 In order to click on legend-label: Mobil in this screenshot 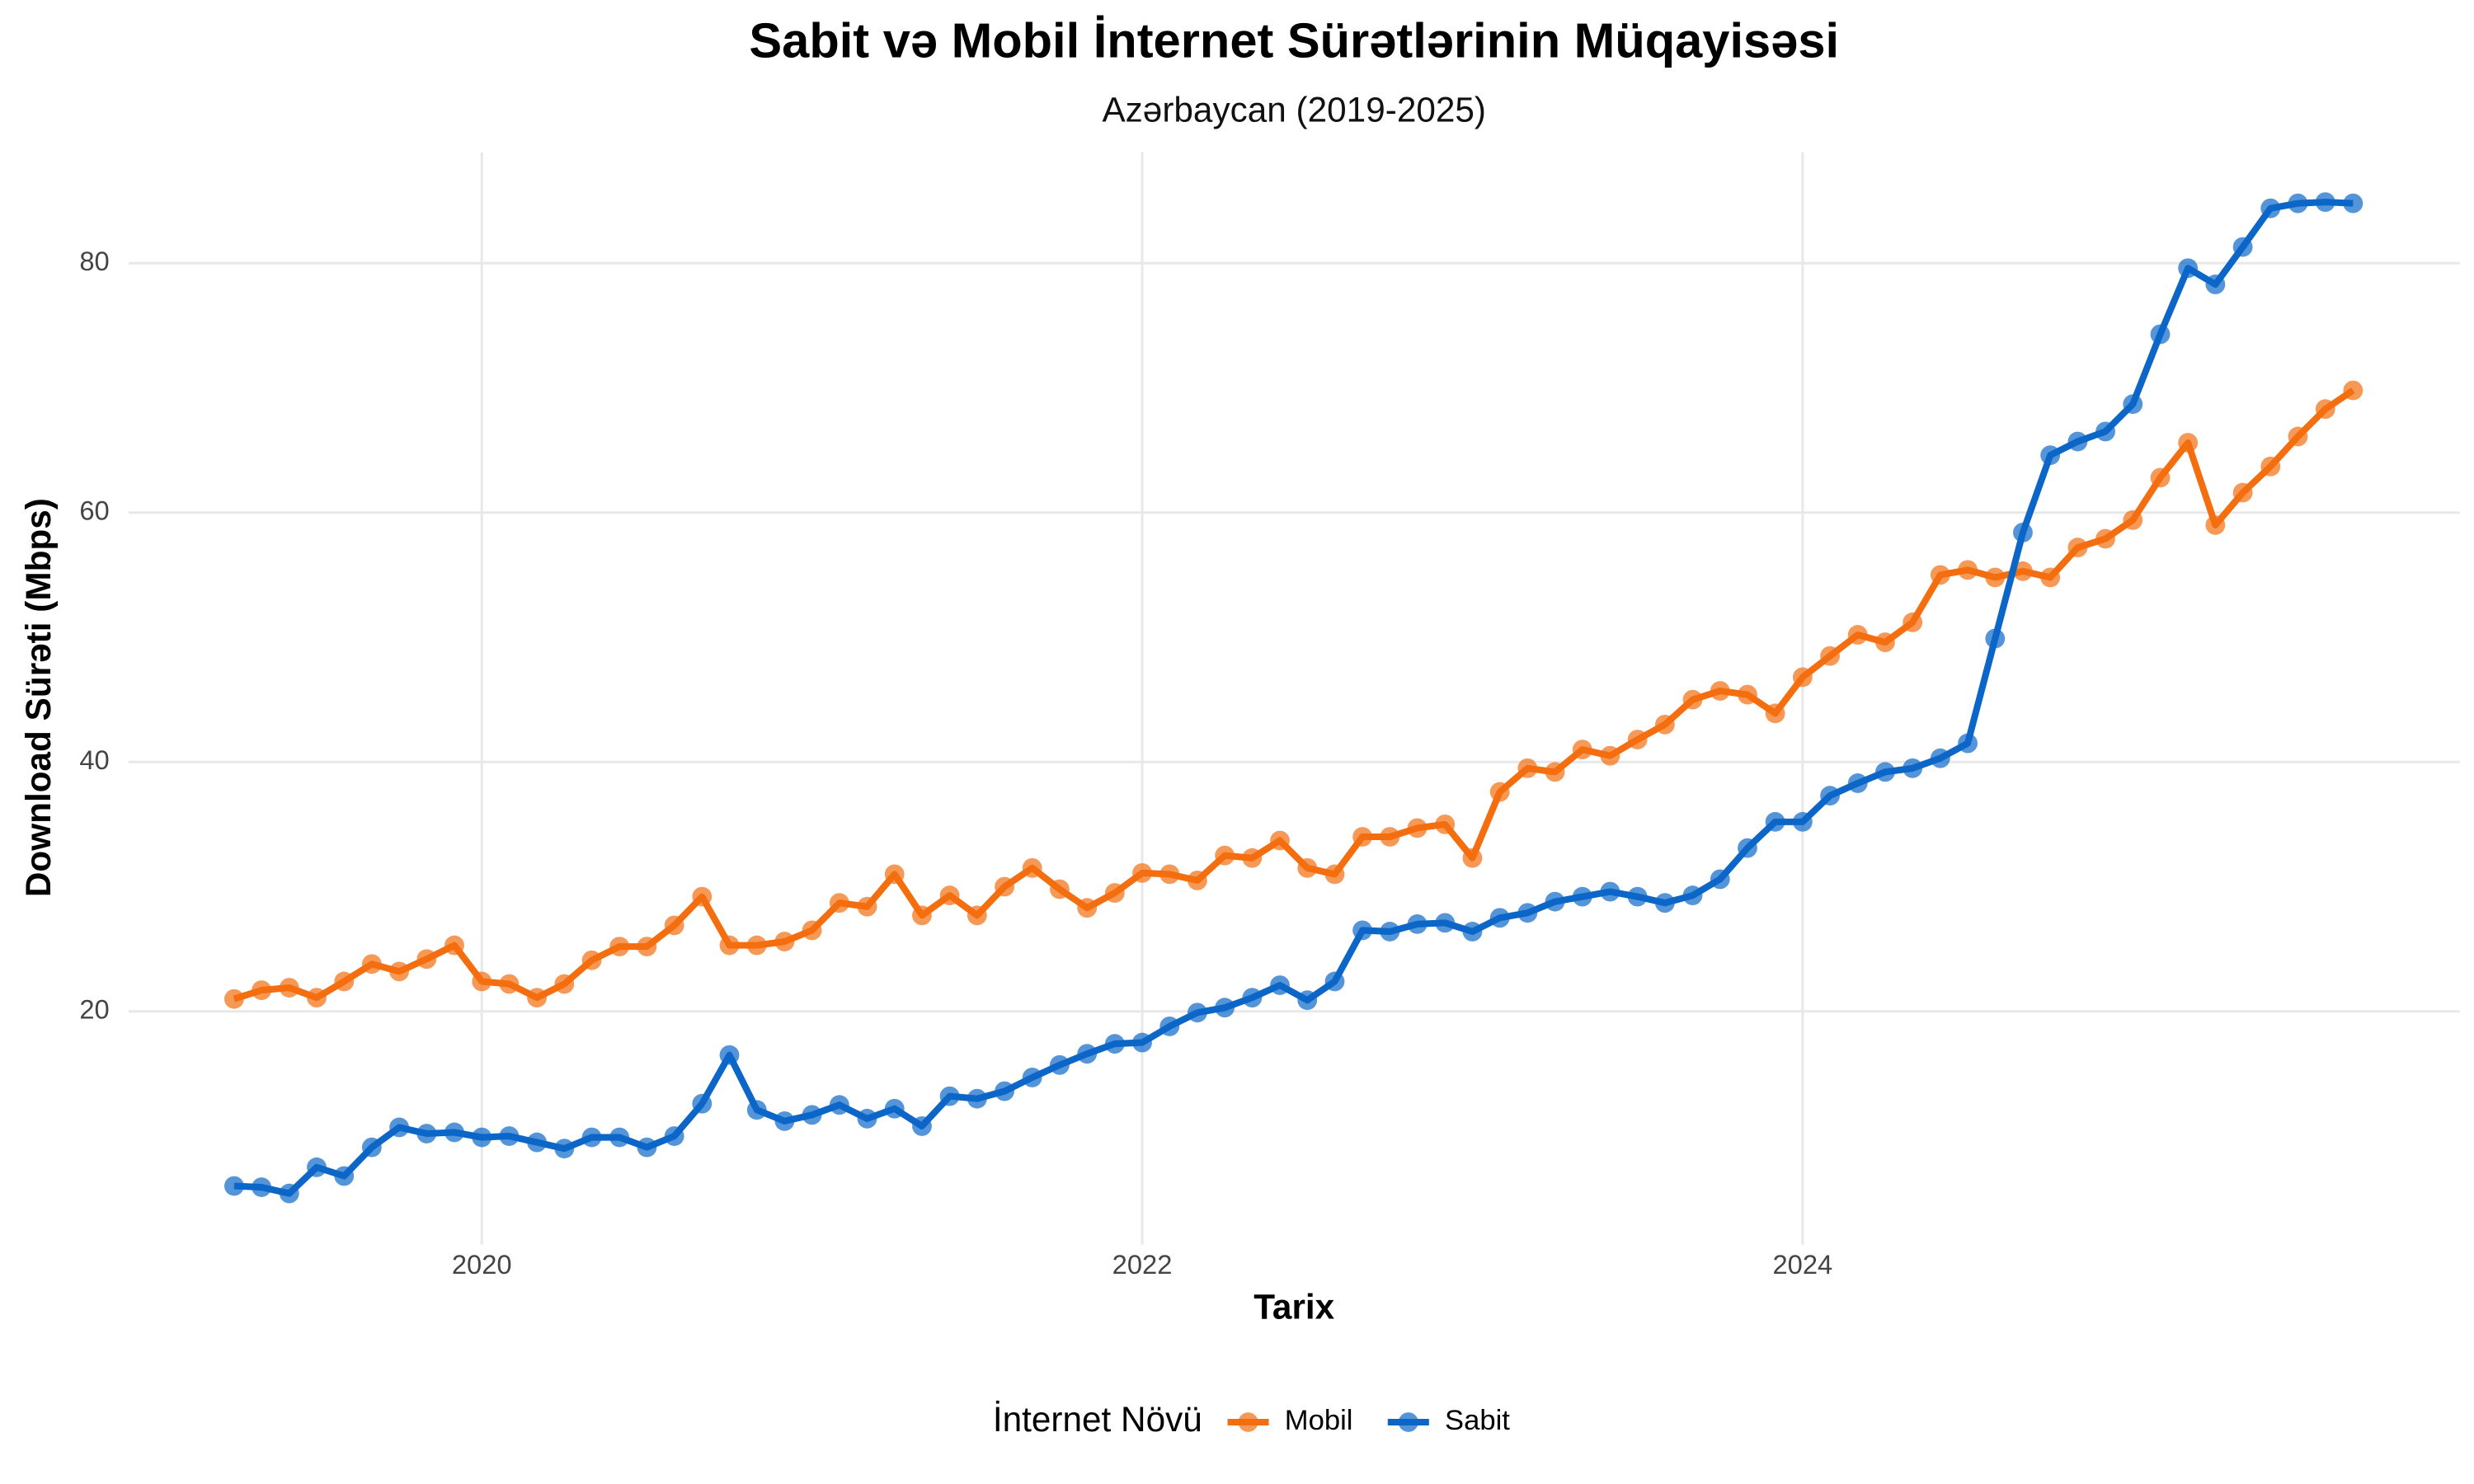, I will do `click(1319, 1420)`.